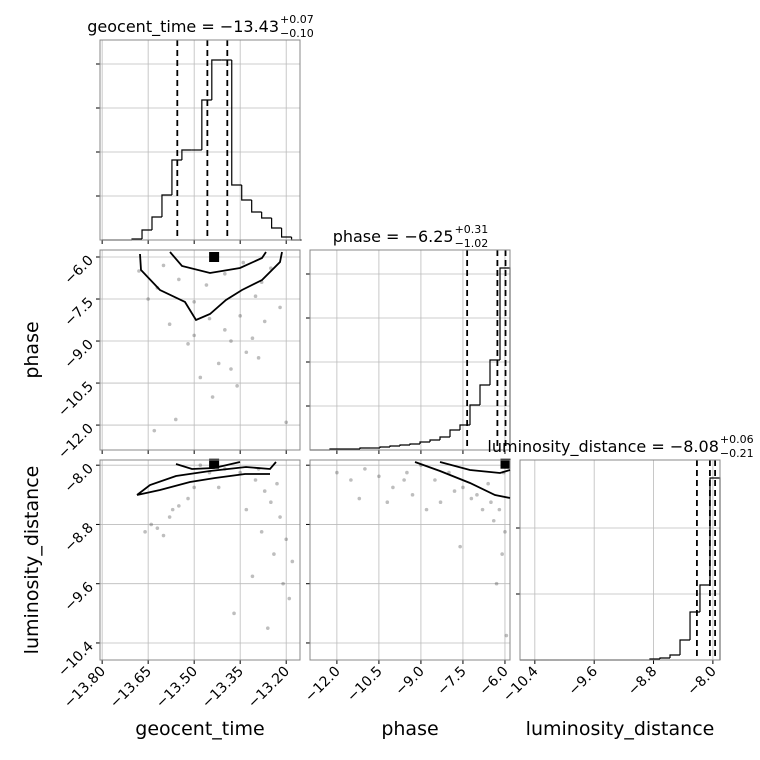 The width and height of the screenshot is (760, 760). Describe the element at coordinates (32, 349) in the screenshot. I see `y-axis-label: phase` at that location.